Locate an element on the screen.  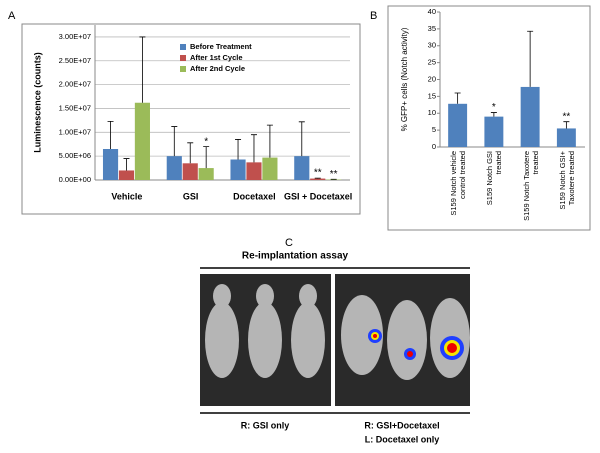
y-tick-label: 5.00E+06 is located at coordinates (75, 155).